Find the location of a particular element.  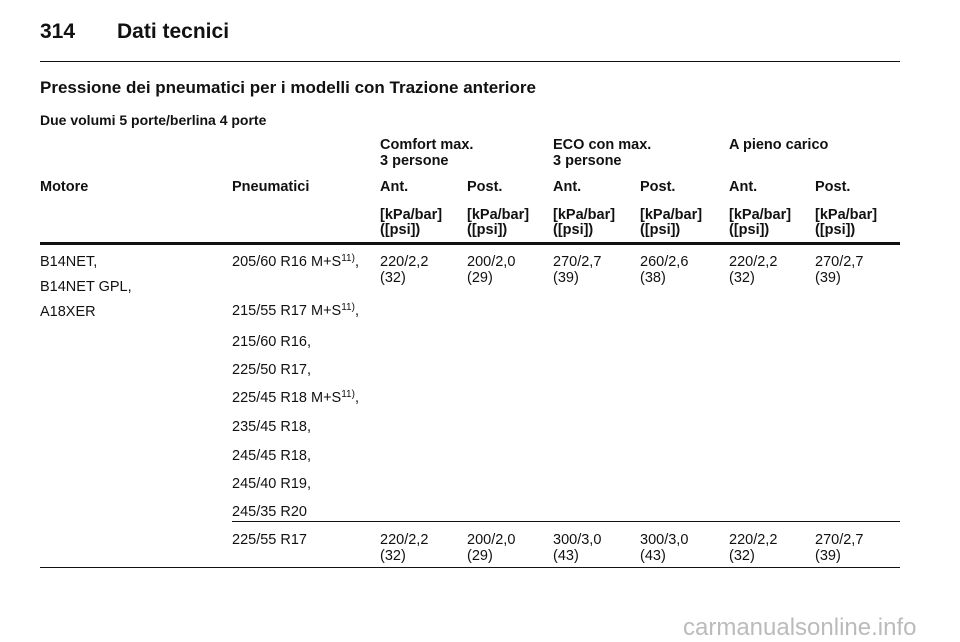

watermark: carmanualsonline.info is located at coordinates (800, 627).